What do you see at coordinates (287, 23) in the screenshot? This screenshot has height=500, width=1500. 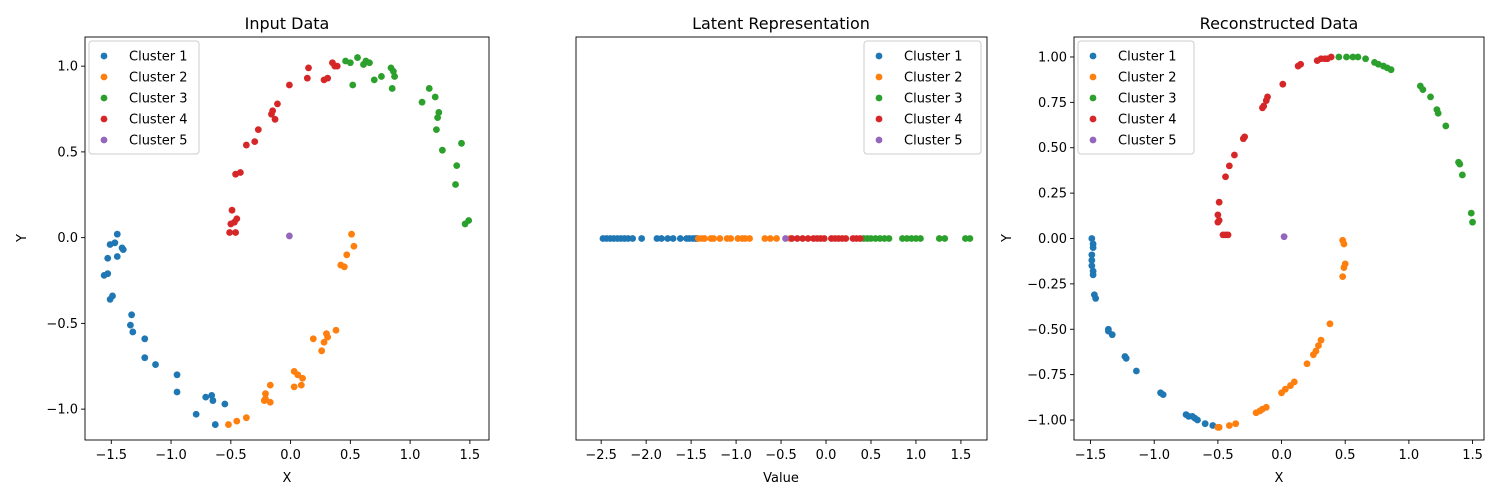 I see `plot-title: Input Data` at bounding box center [287, 23].